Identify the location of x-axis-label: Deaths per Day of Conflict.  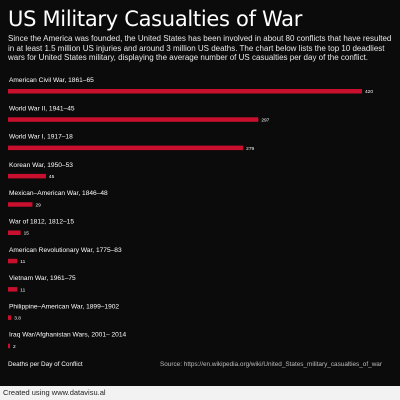
(45, 364).